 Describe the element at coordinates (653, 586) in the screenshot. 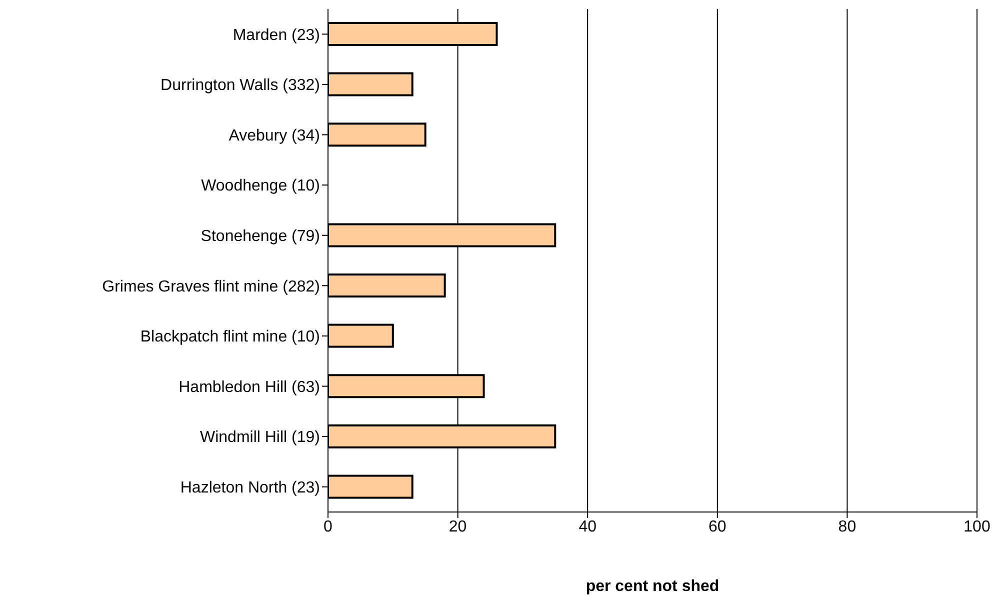

I see `x-axis-title: per cent not shed` at that location.